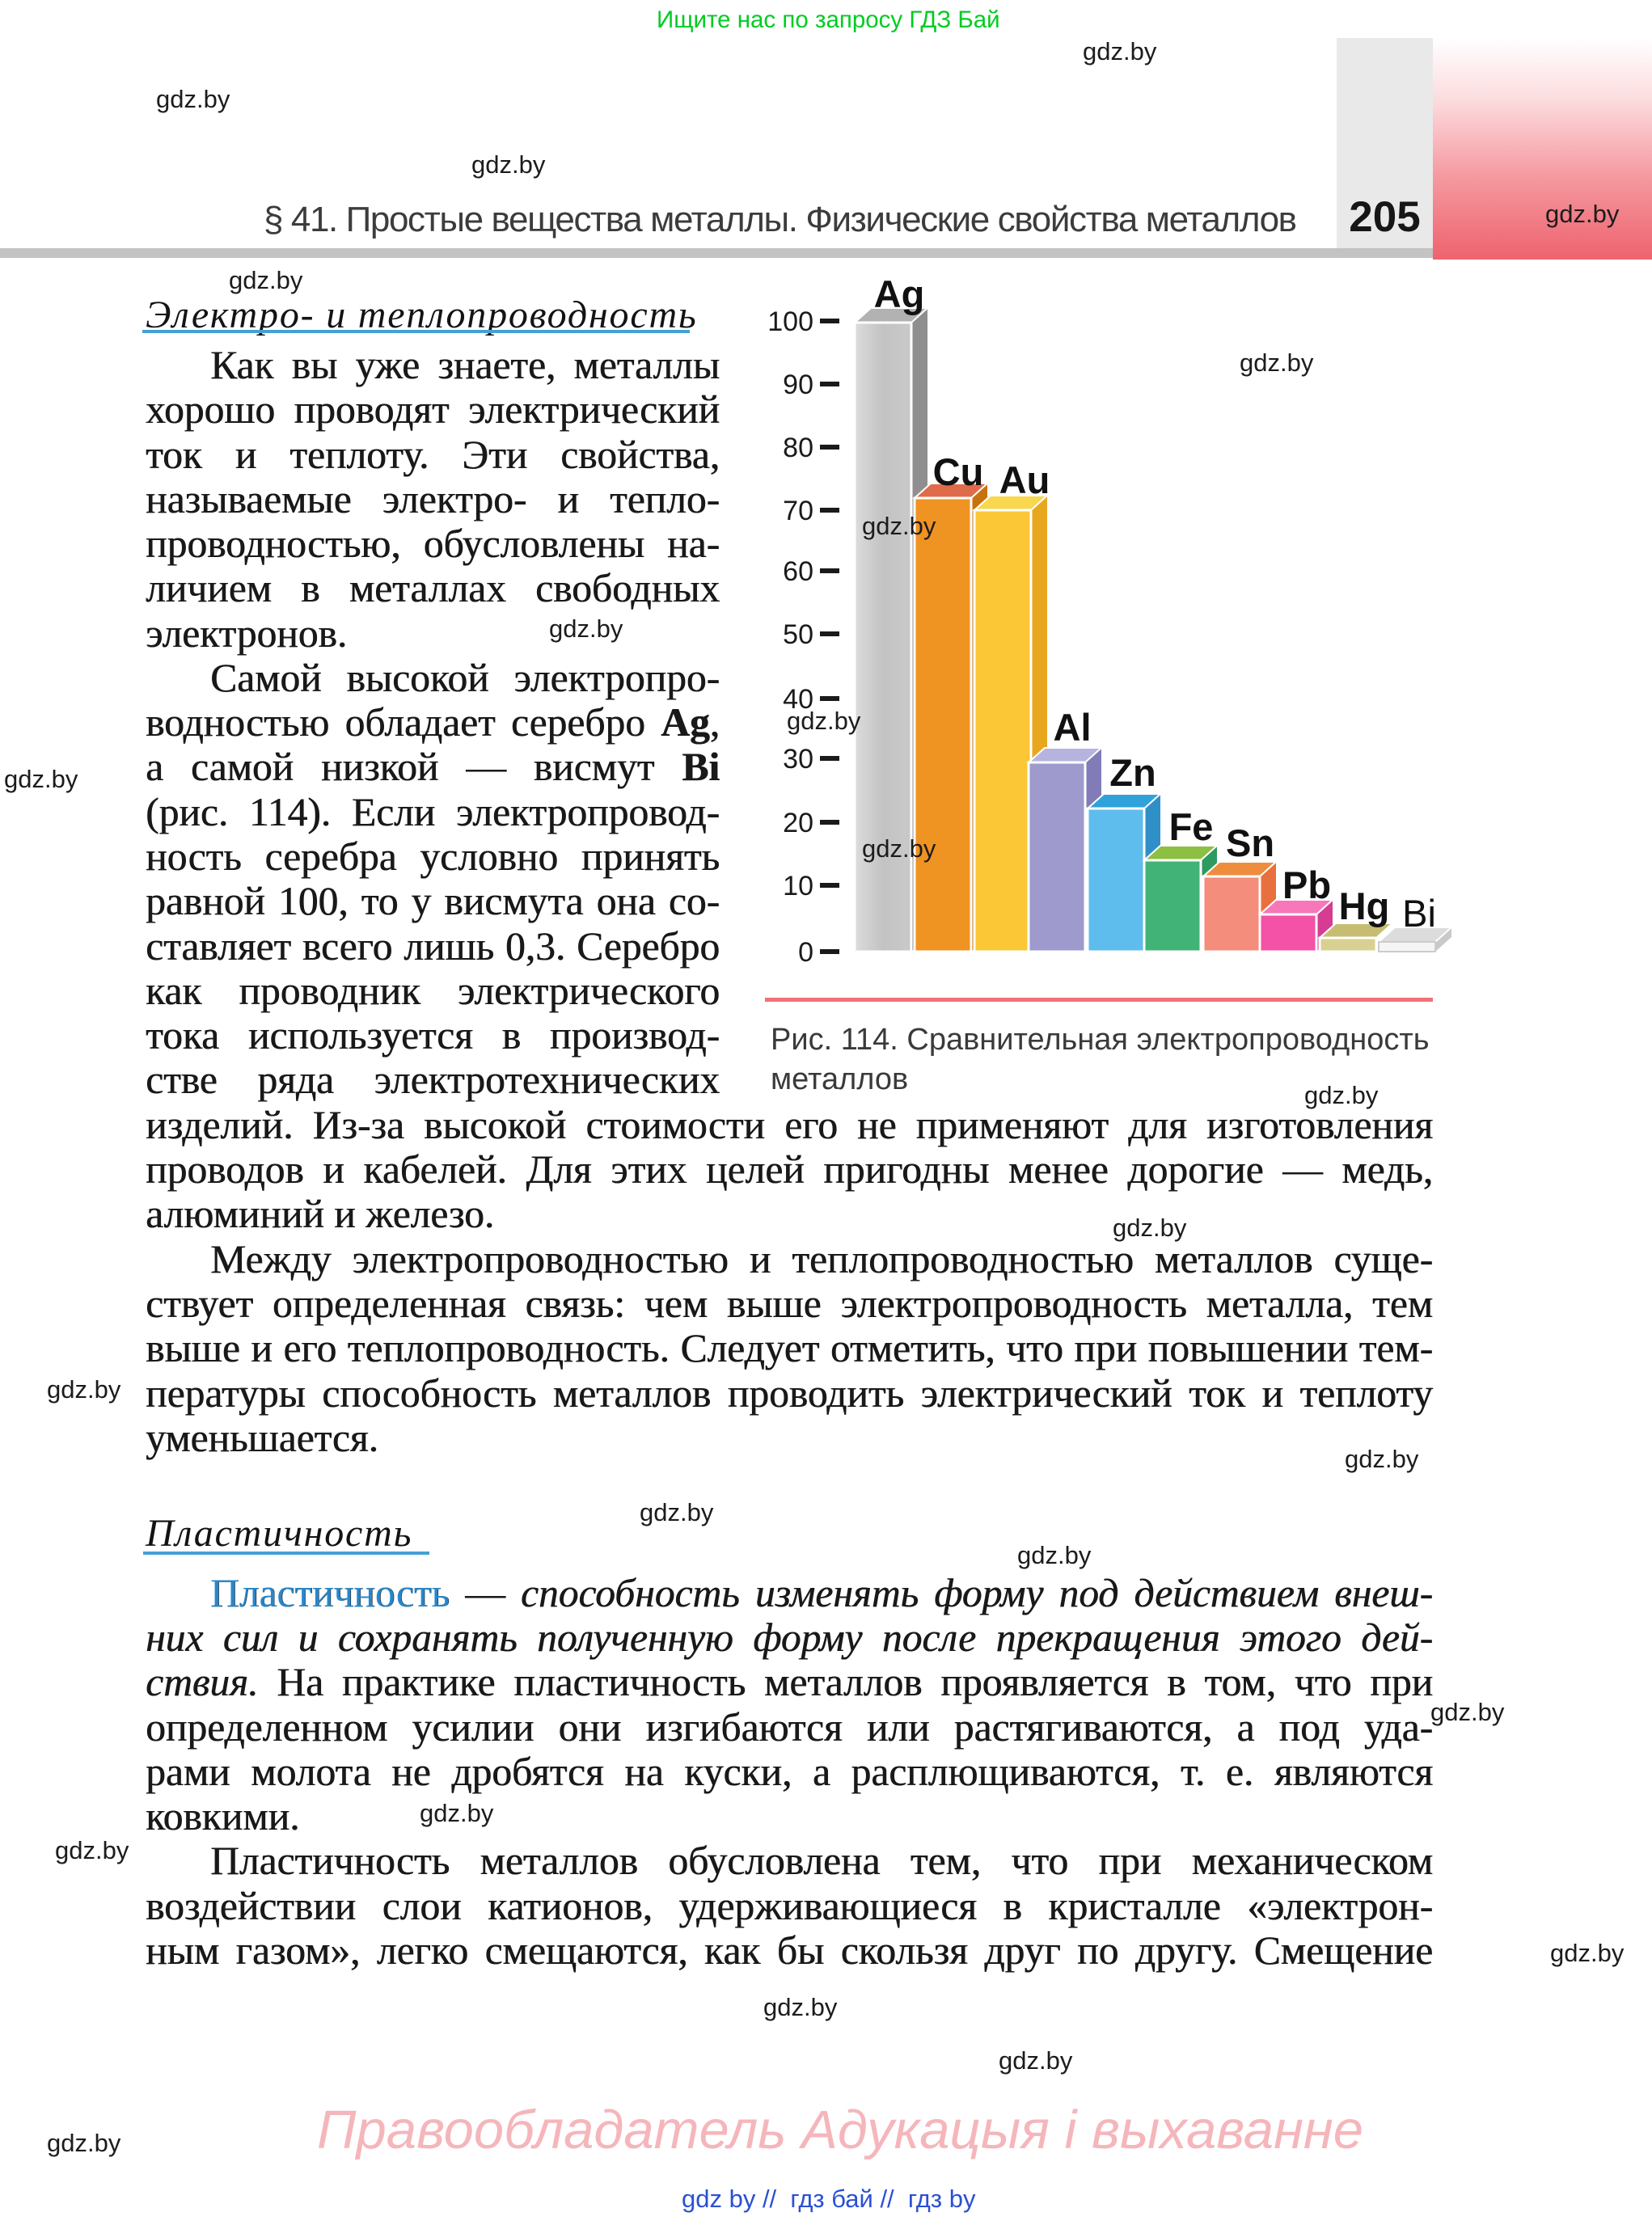 This screenshot has width=1652, height=2225. What do you see at coordinates (1250, 842) in the screenshot?
I see `svg-text: Sn` at bounding box center [1250, 842].